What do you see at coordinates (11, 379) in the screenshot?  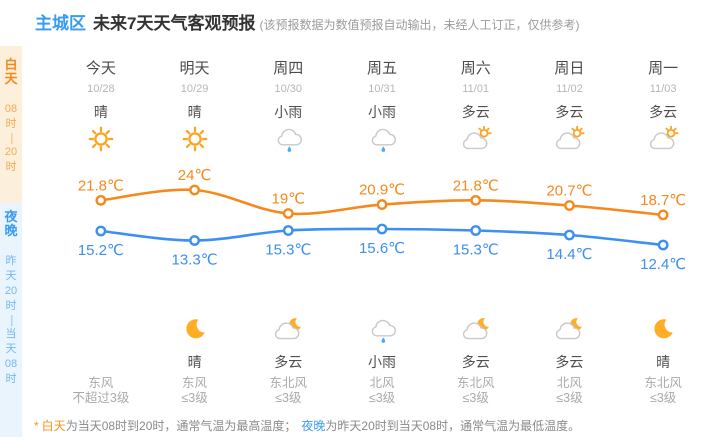 I see `nighttime-time-char: 时` at bounding box center [11, 379].